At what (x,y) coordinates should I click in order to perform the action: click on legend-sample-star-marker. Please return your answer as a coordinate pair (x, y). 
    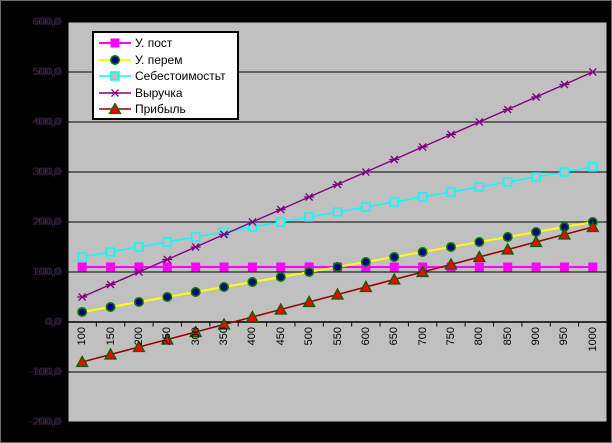
    Looking at the image, I should click on (115, 92).